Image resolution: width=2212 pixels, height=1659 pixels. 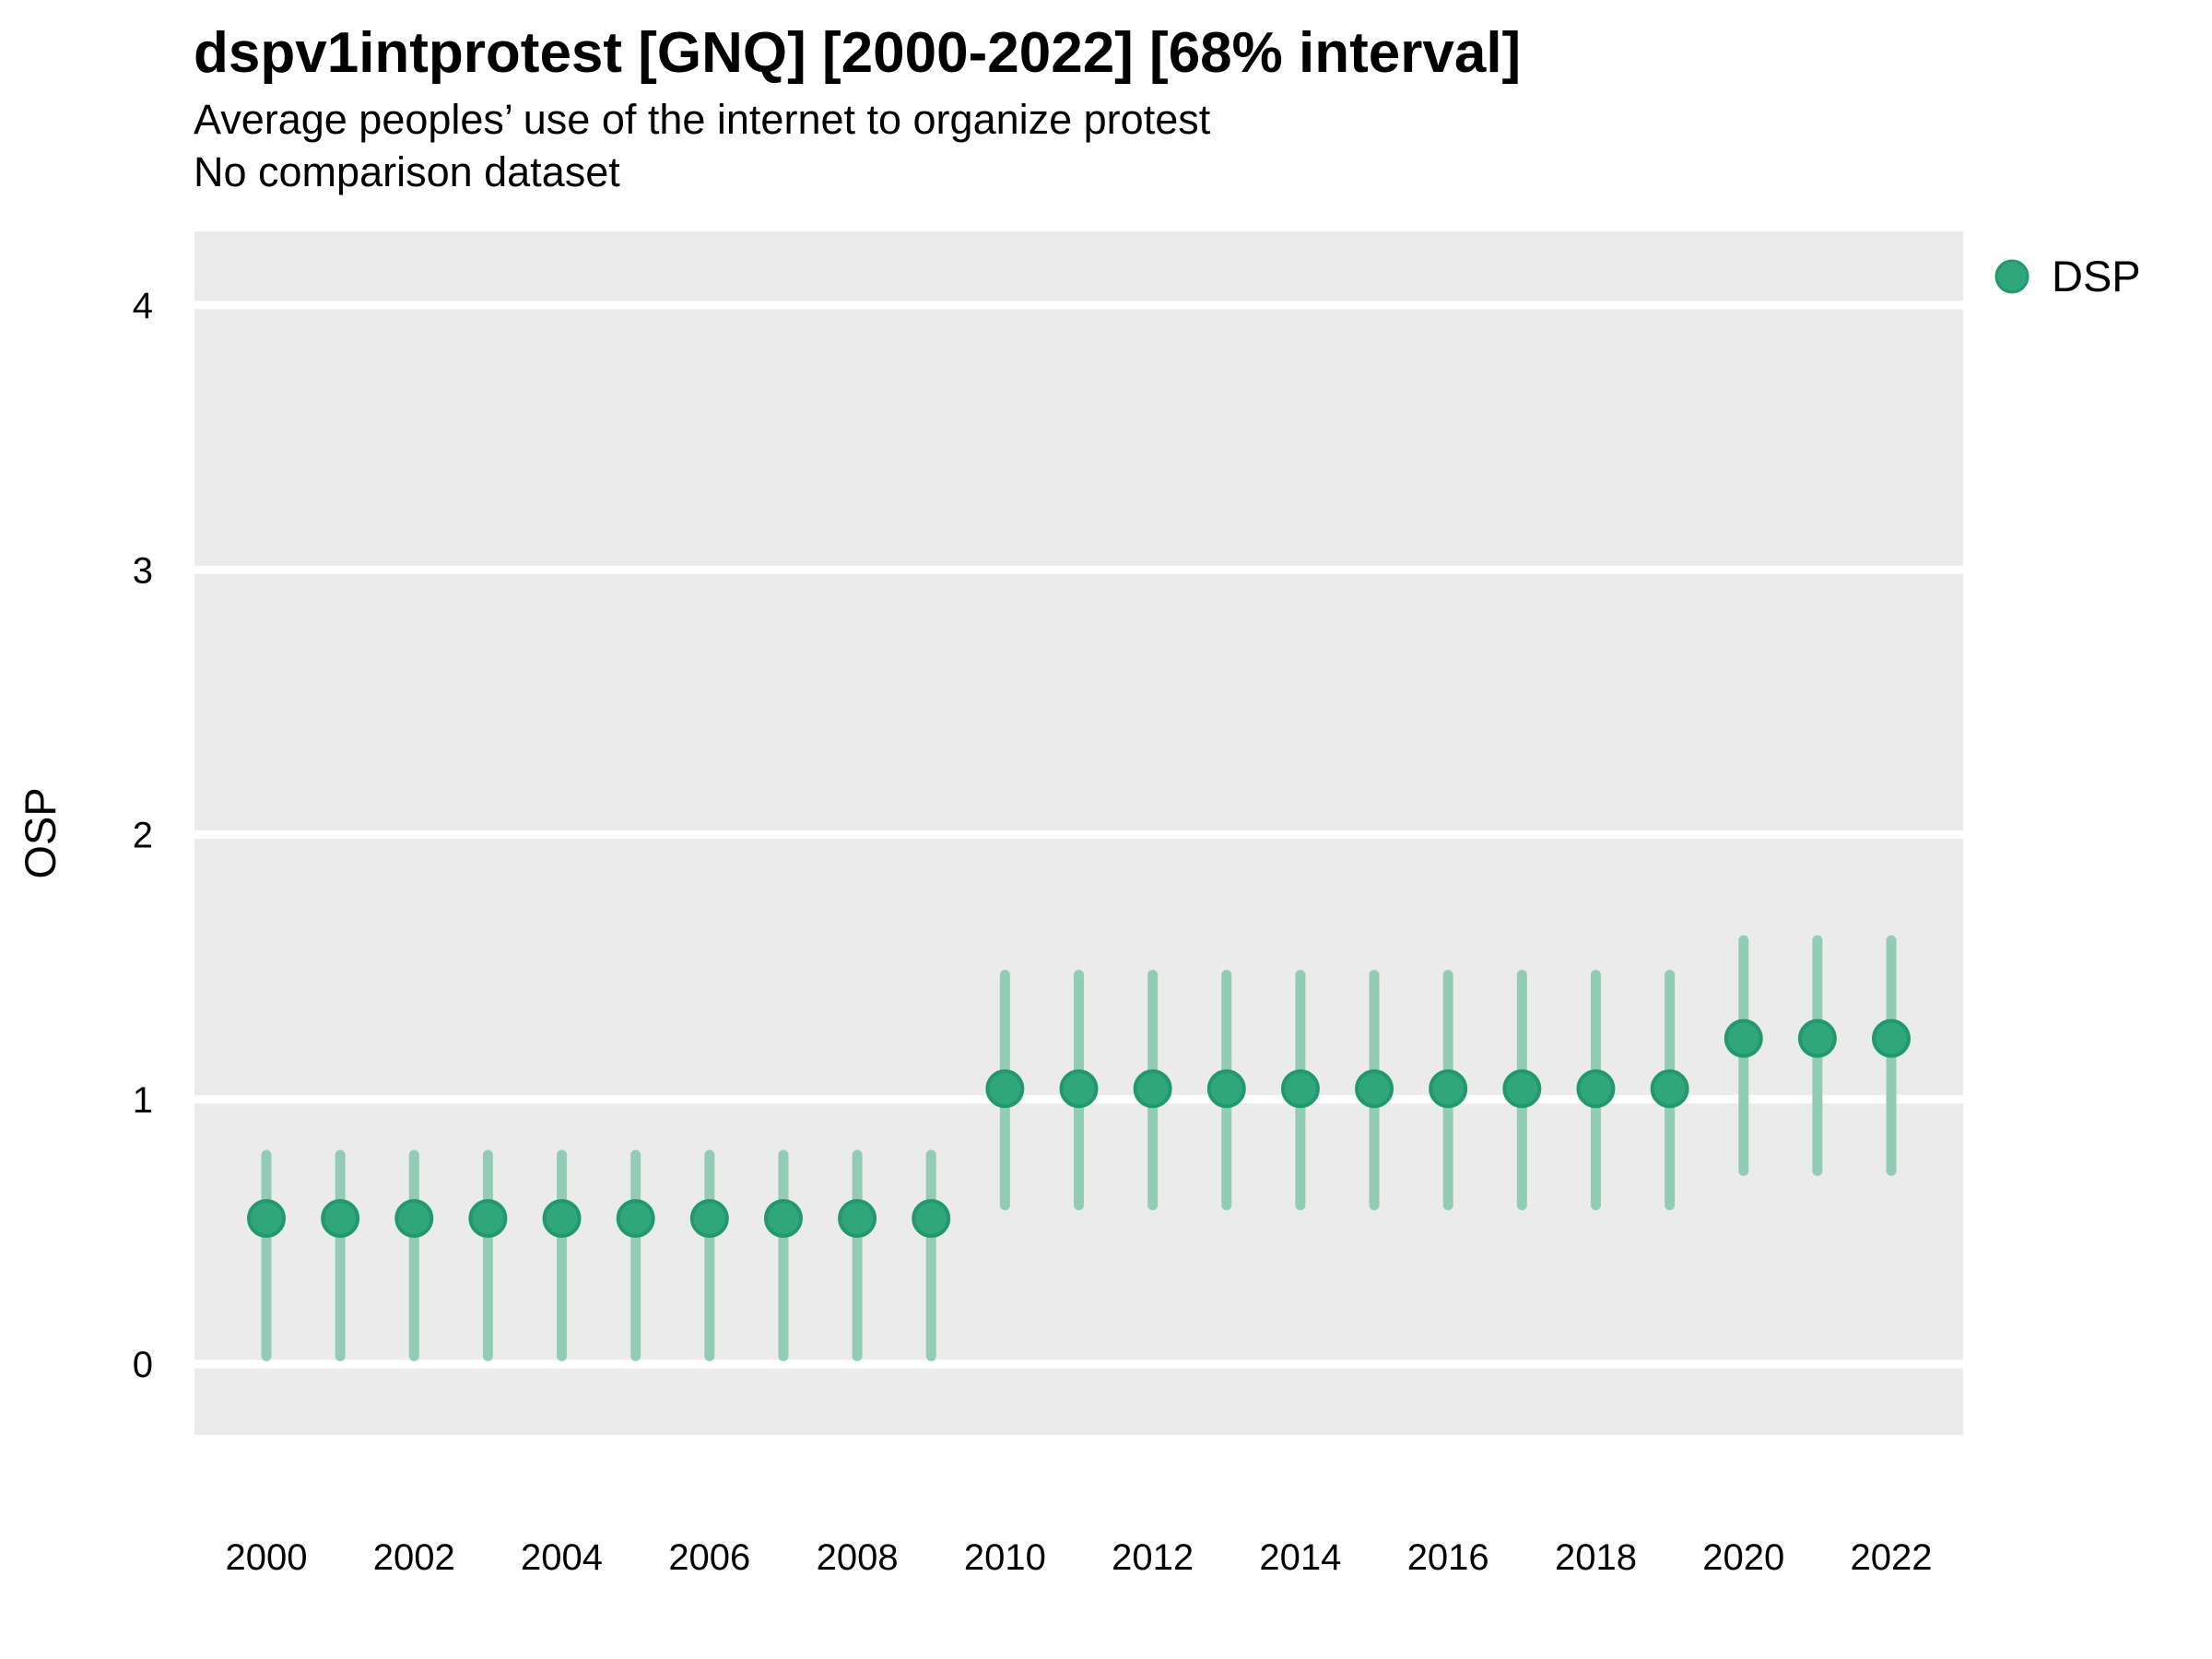 What do you see at coordinates (143, 570) in the screenshot?
I see `y-tick-label: 3` at bounding box center [143, 570].